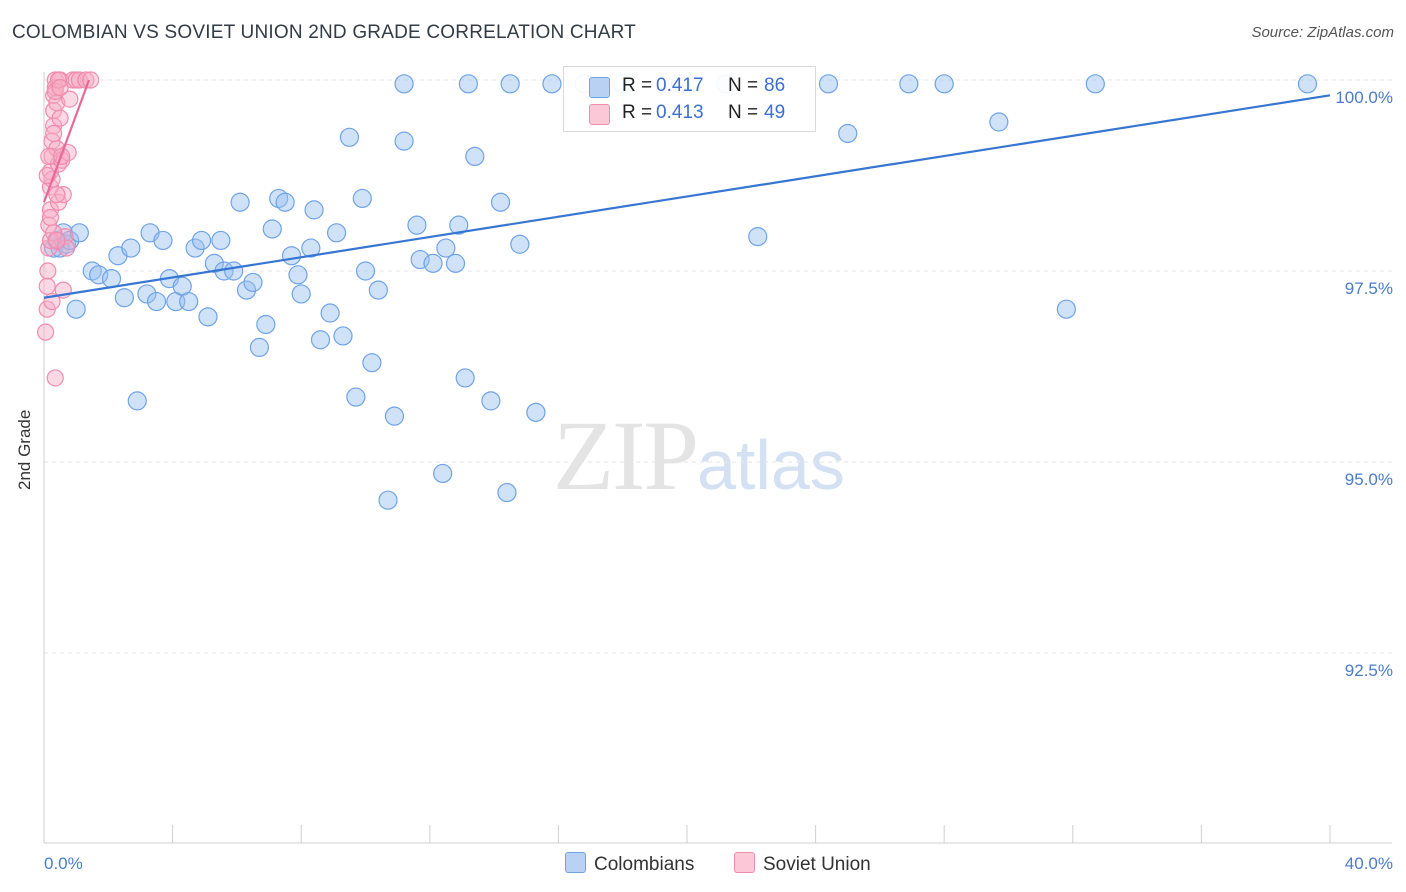 This screenshot has width=1406, height=892. I want to click on y-tick-label-0: 92.5%, so click(1369, 670).